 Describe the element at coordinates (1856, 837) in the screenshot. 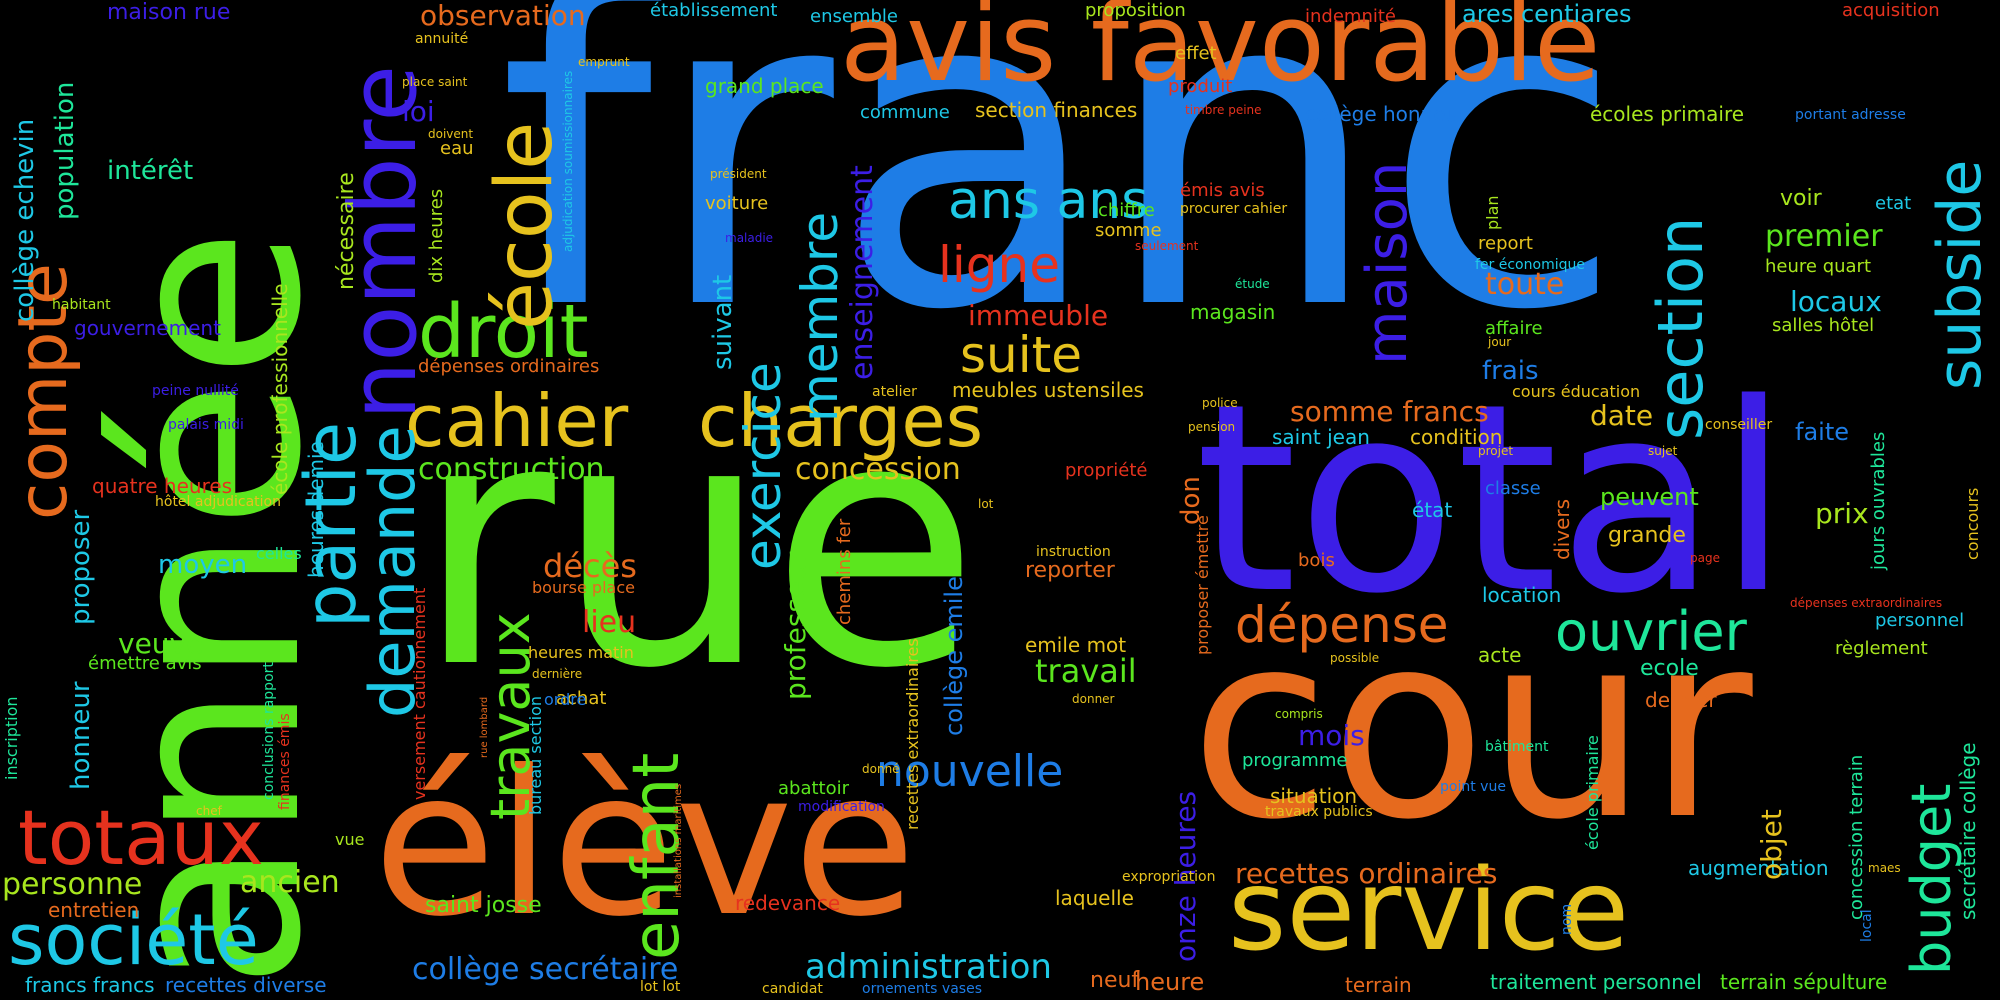

I see `word: concession terrain` at that location.